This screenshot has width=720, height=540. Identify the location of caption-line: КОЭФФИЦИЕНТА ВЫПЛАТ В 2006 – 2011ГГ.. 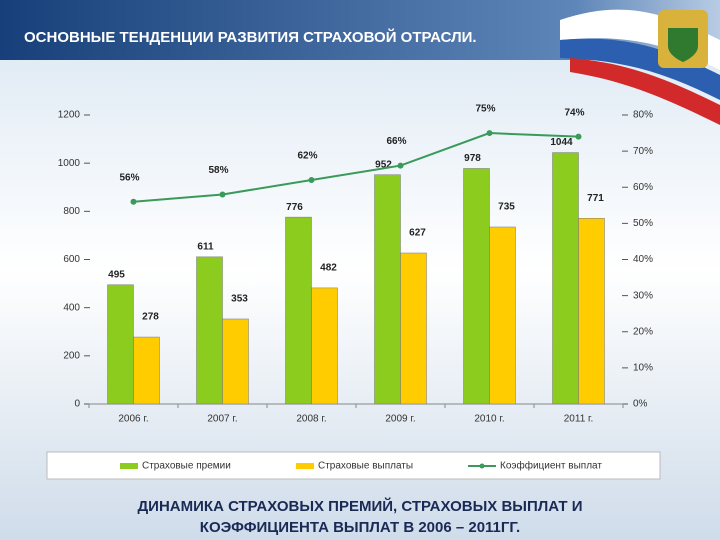
(360, 527).